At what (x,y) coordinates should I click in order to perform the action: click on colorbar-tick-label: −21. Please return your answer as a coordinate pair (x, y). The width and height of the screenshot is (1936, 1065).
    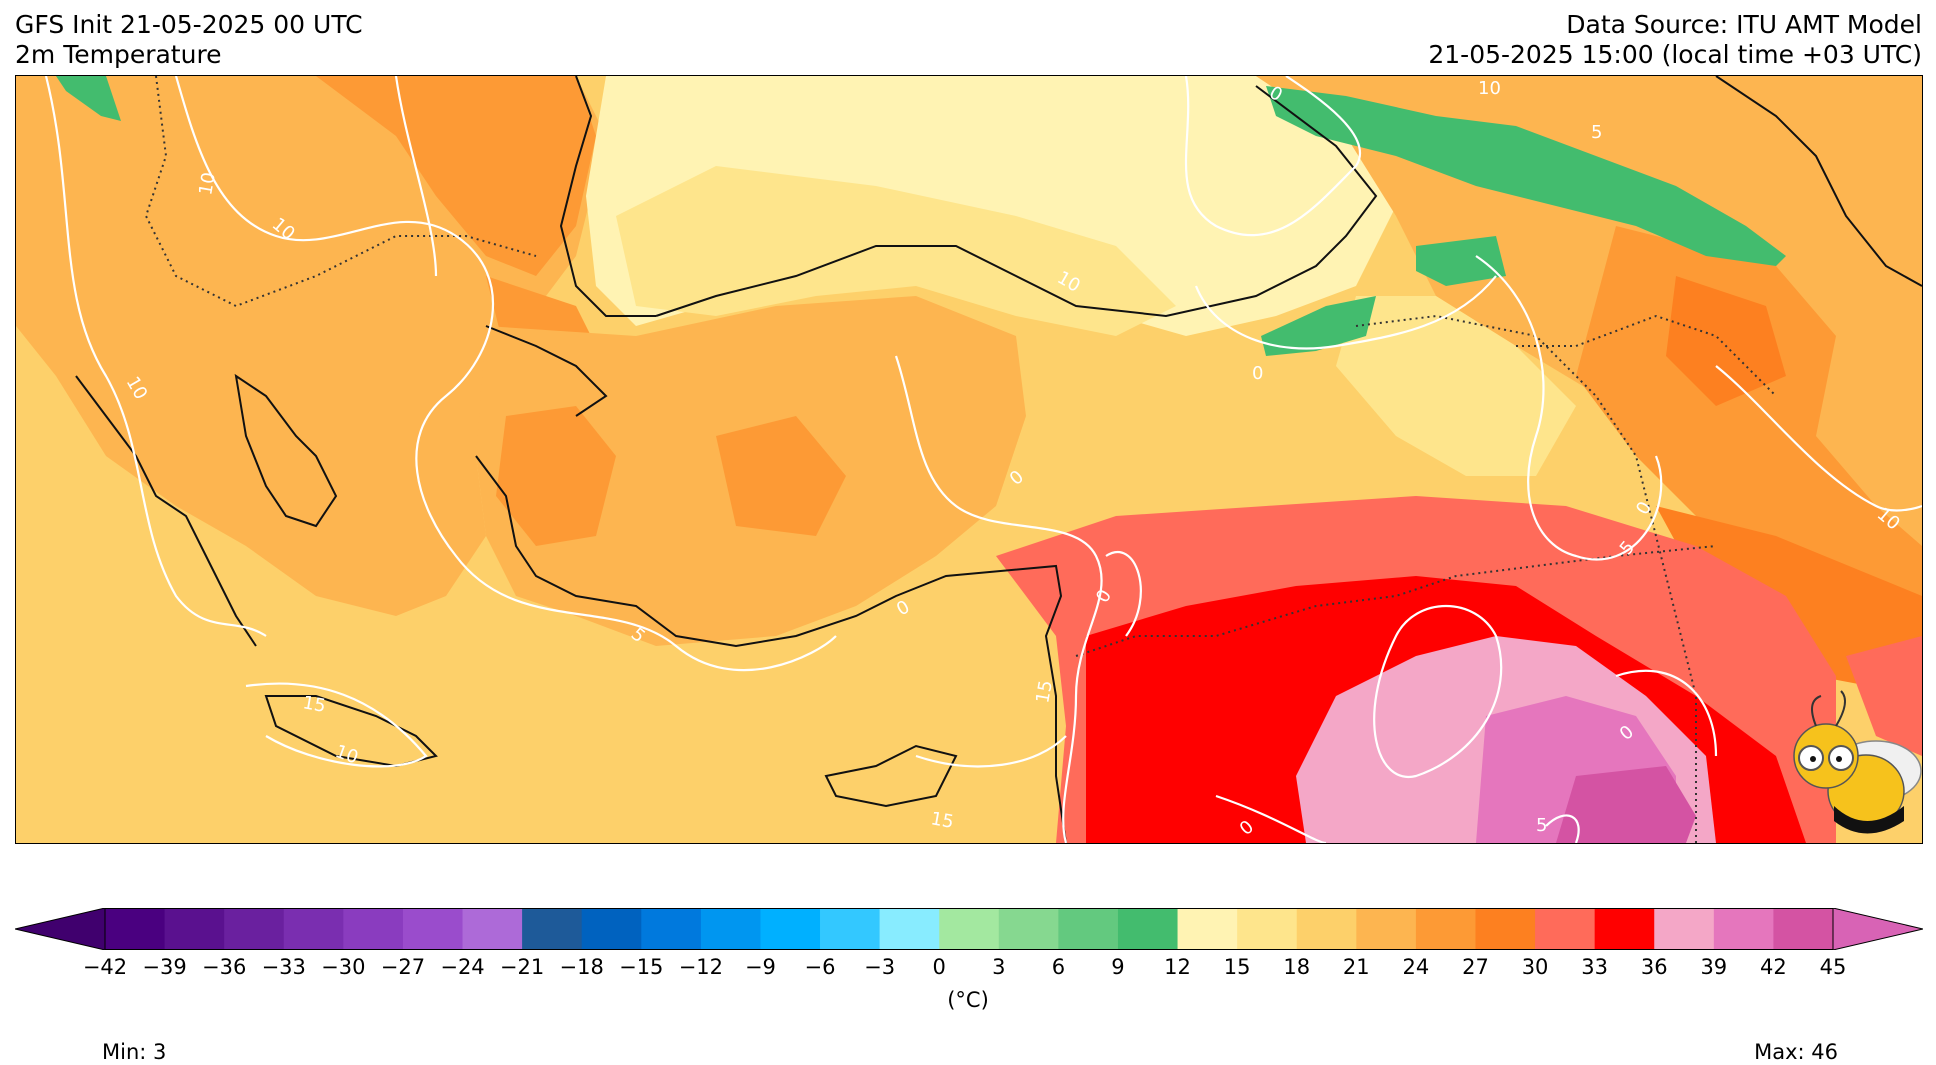
    Looking at the image, I should click on (522, 967).